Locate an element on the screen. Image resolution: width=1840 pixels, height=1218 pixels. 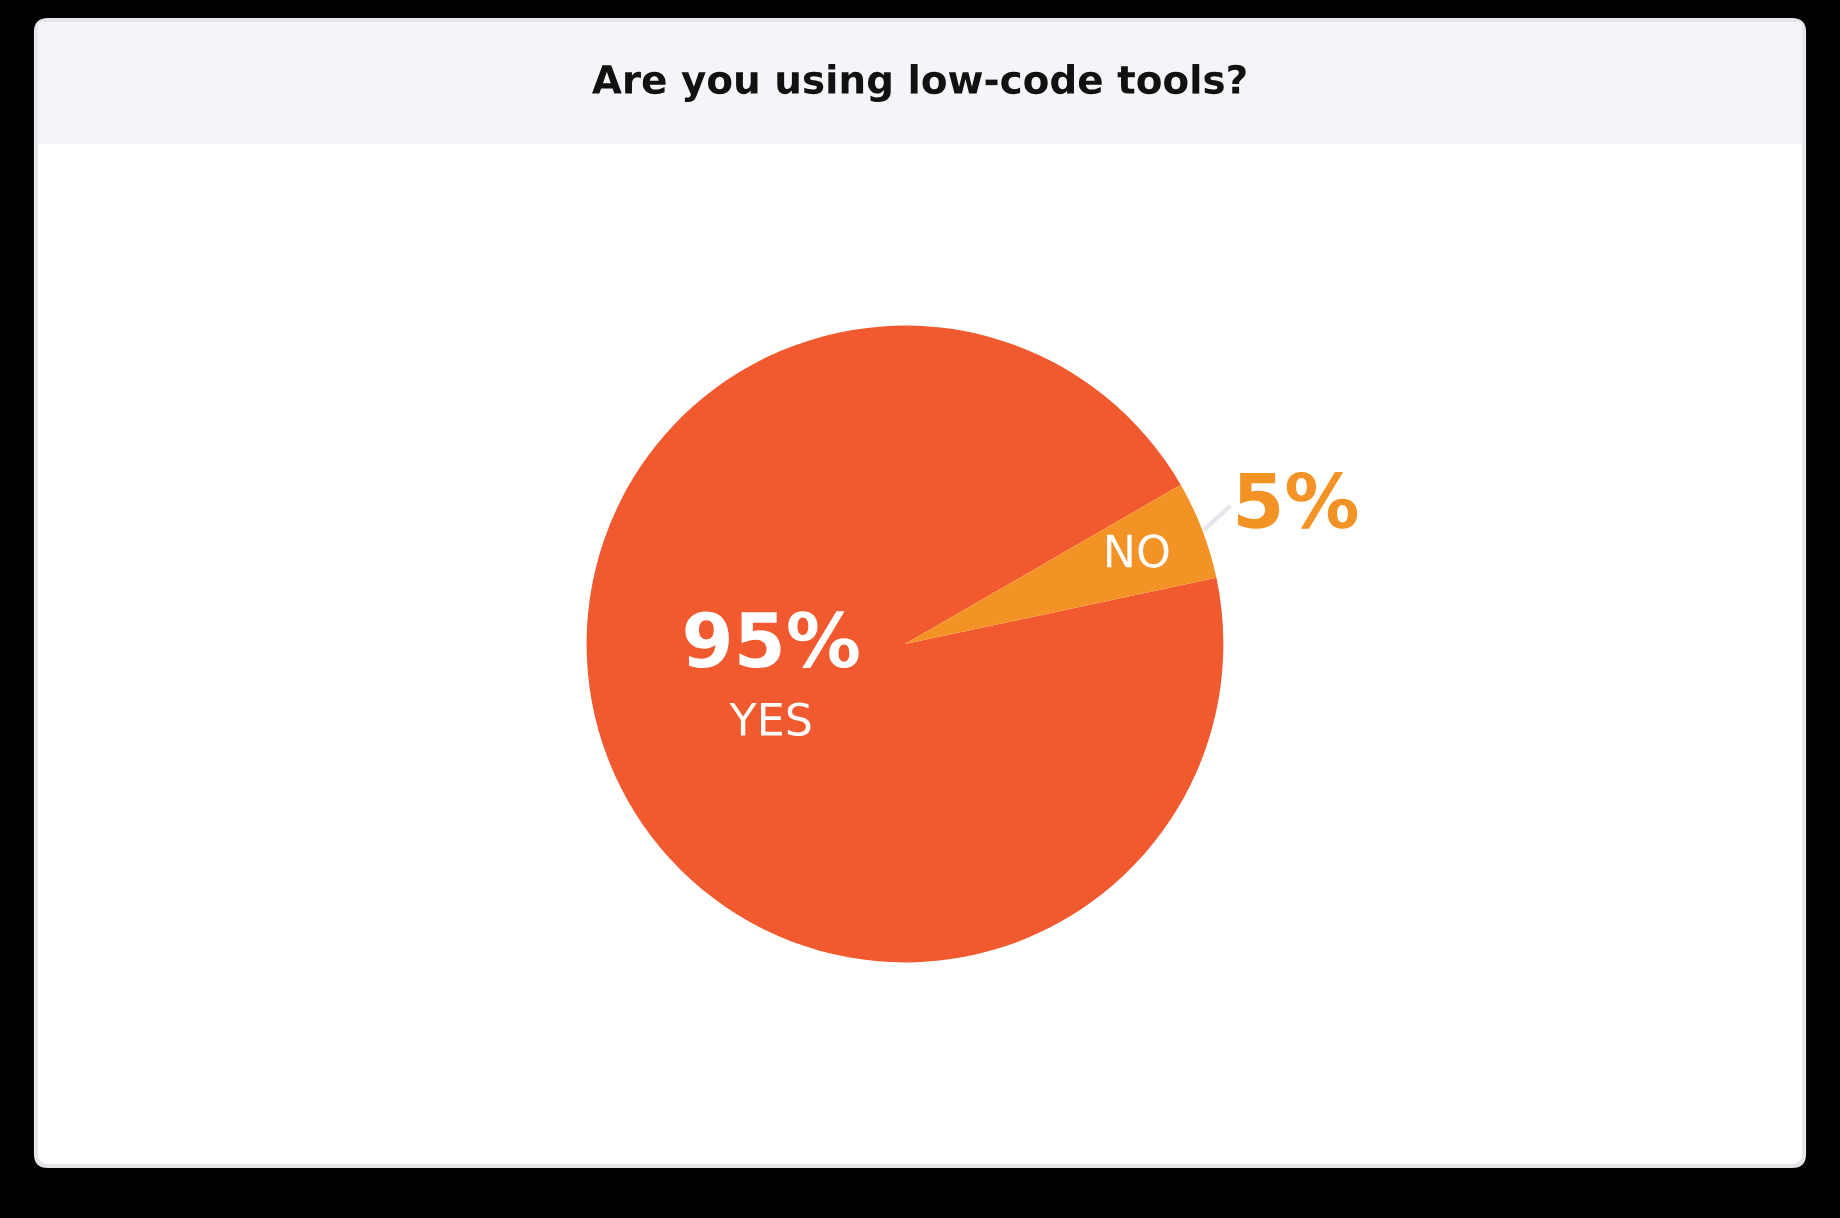
pie-slice is located at coordinates (1061, 564).